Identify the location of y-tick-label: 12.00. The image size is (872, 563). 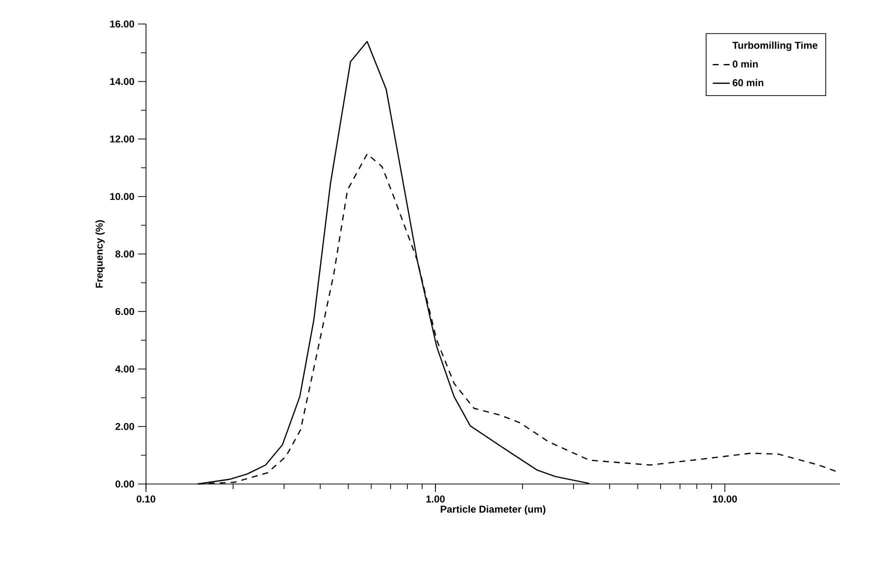
(122, 139).